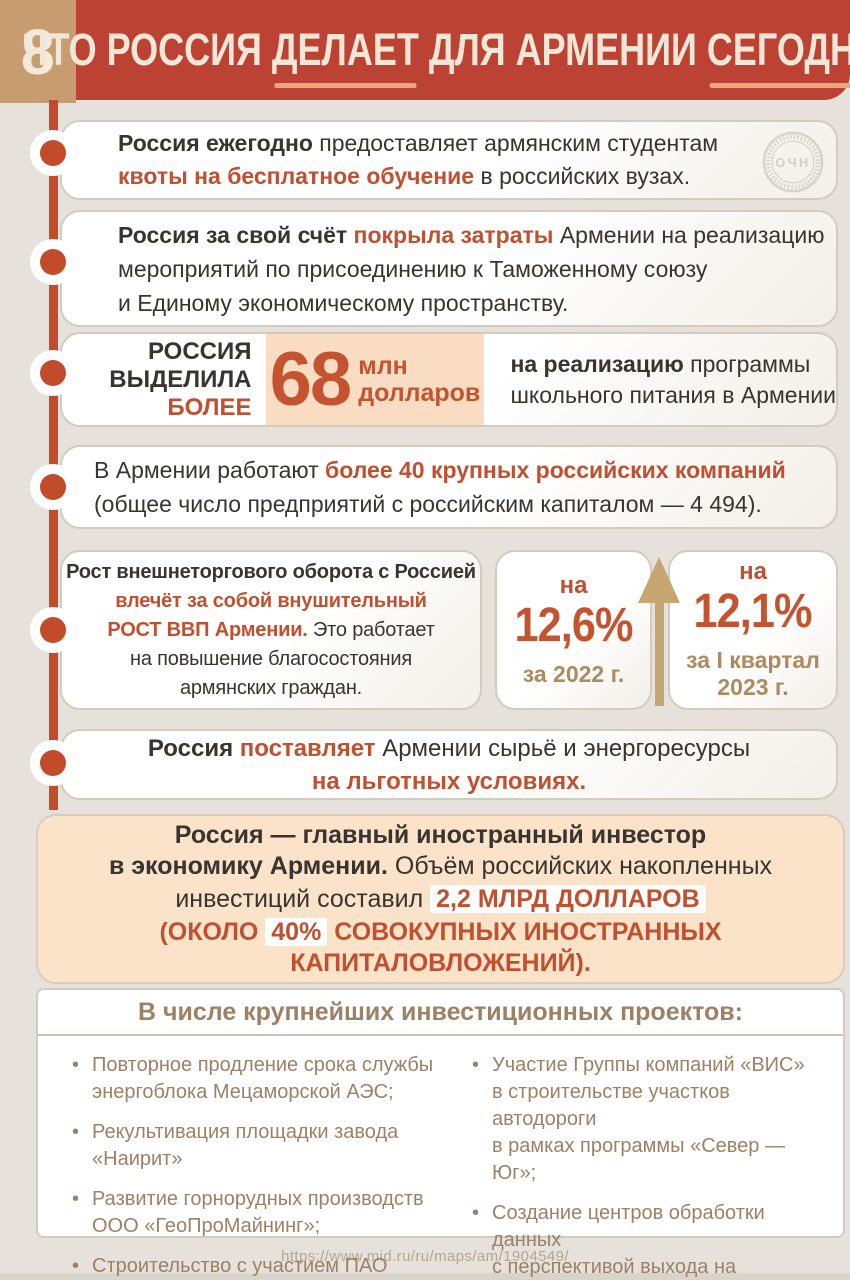  Describe the element at coordinates (210, 470) in the screenshot. I see `text-run: В Армении работают` at that location.